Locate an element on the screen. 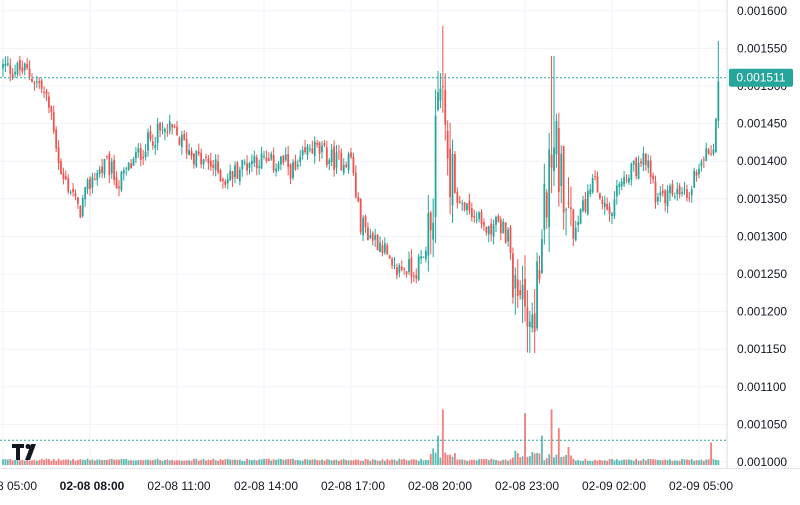 The height and width of the screenshot is (505, 800). time-tick-label: 02-08 14:00 is located at coordinates (266, 486).